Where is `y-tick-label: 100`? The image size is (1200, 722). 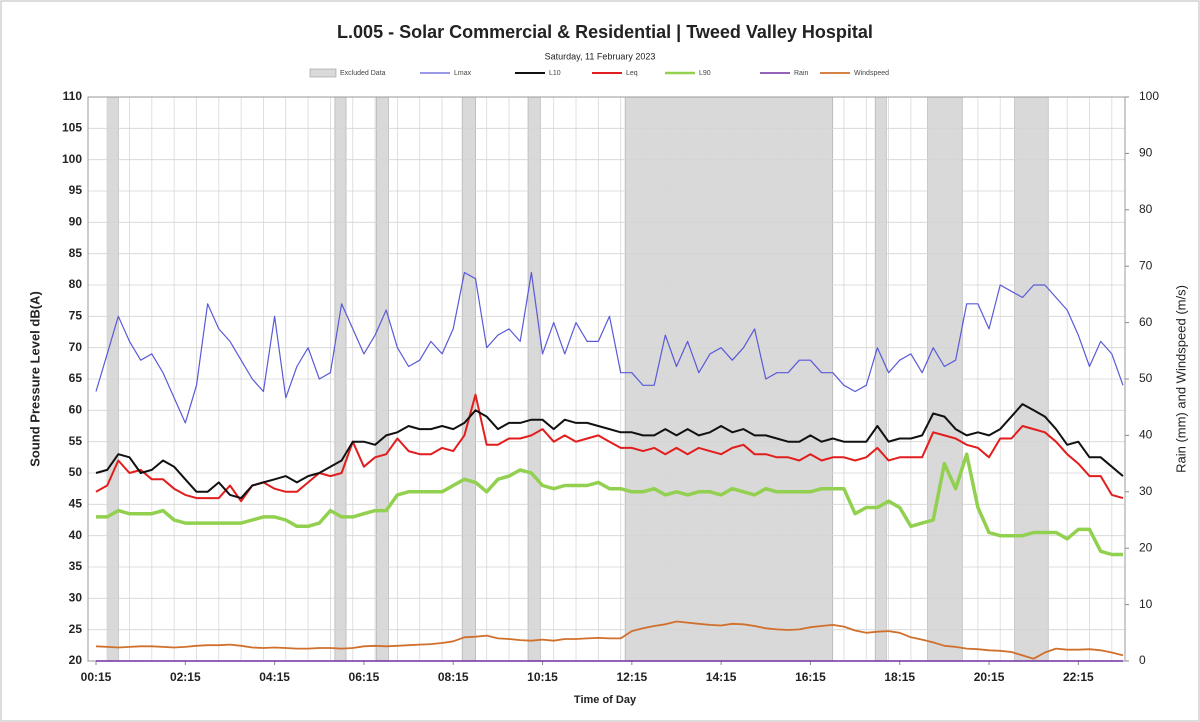 y-tick-label: 100 is located at coordinates (72, 159).